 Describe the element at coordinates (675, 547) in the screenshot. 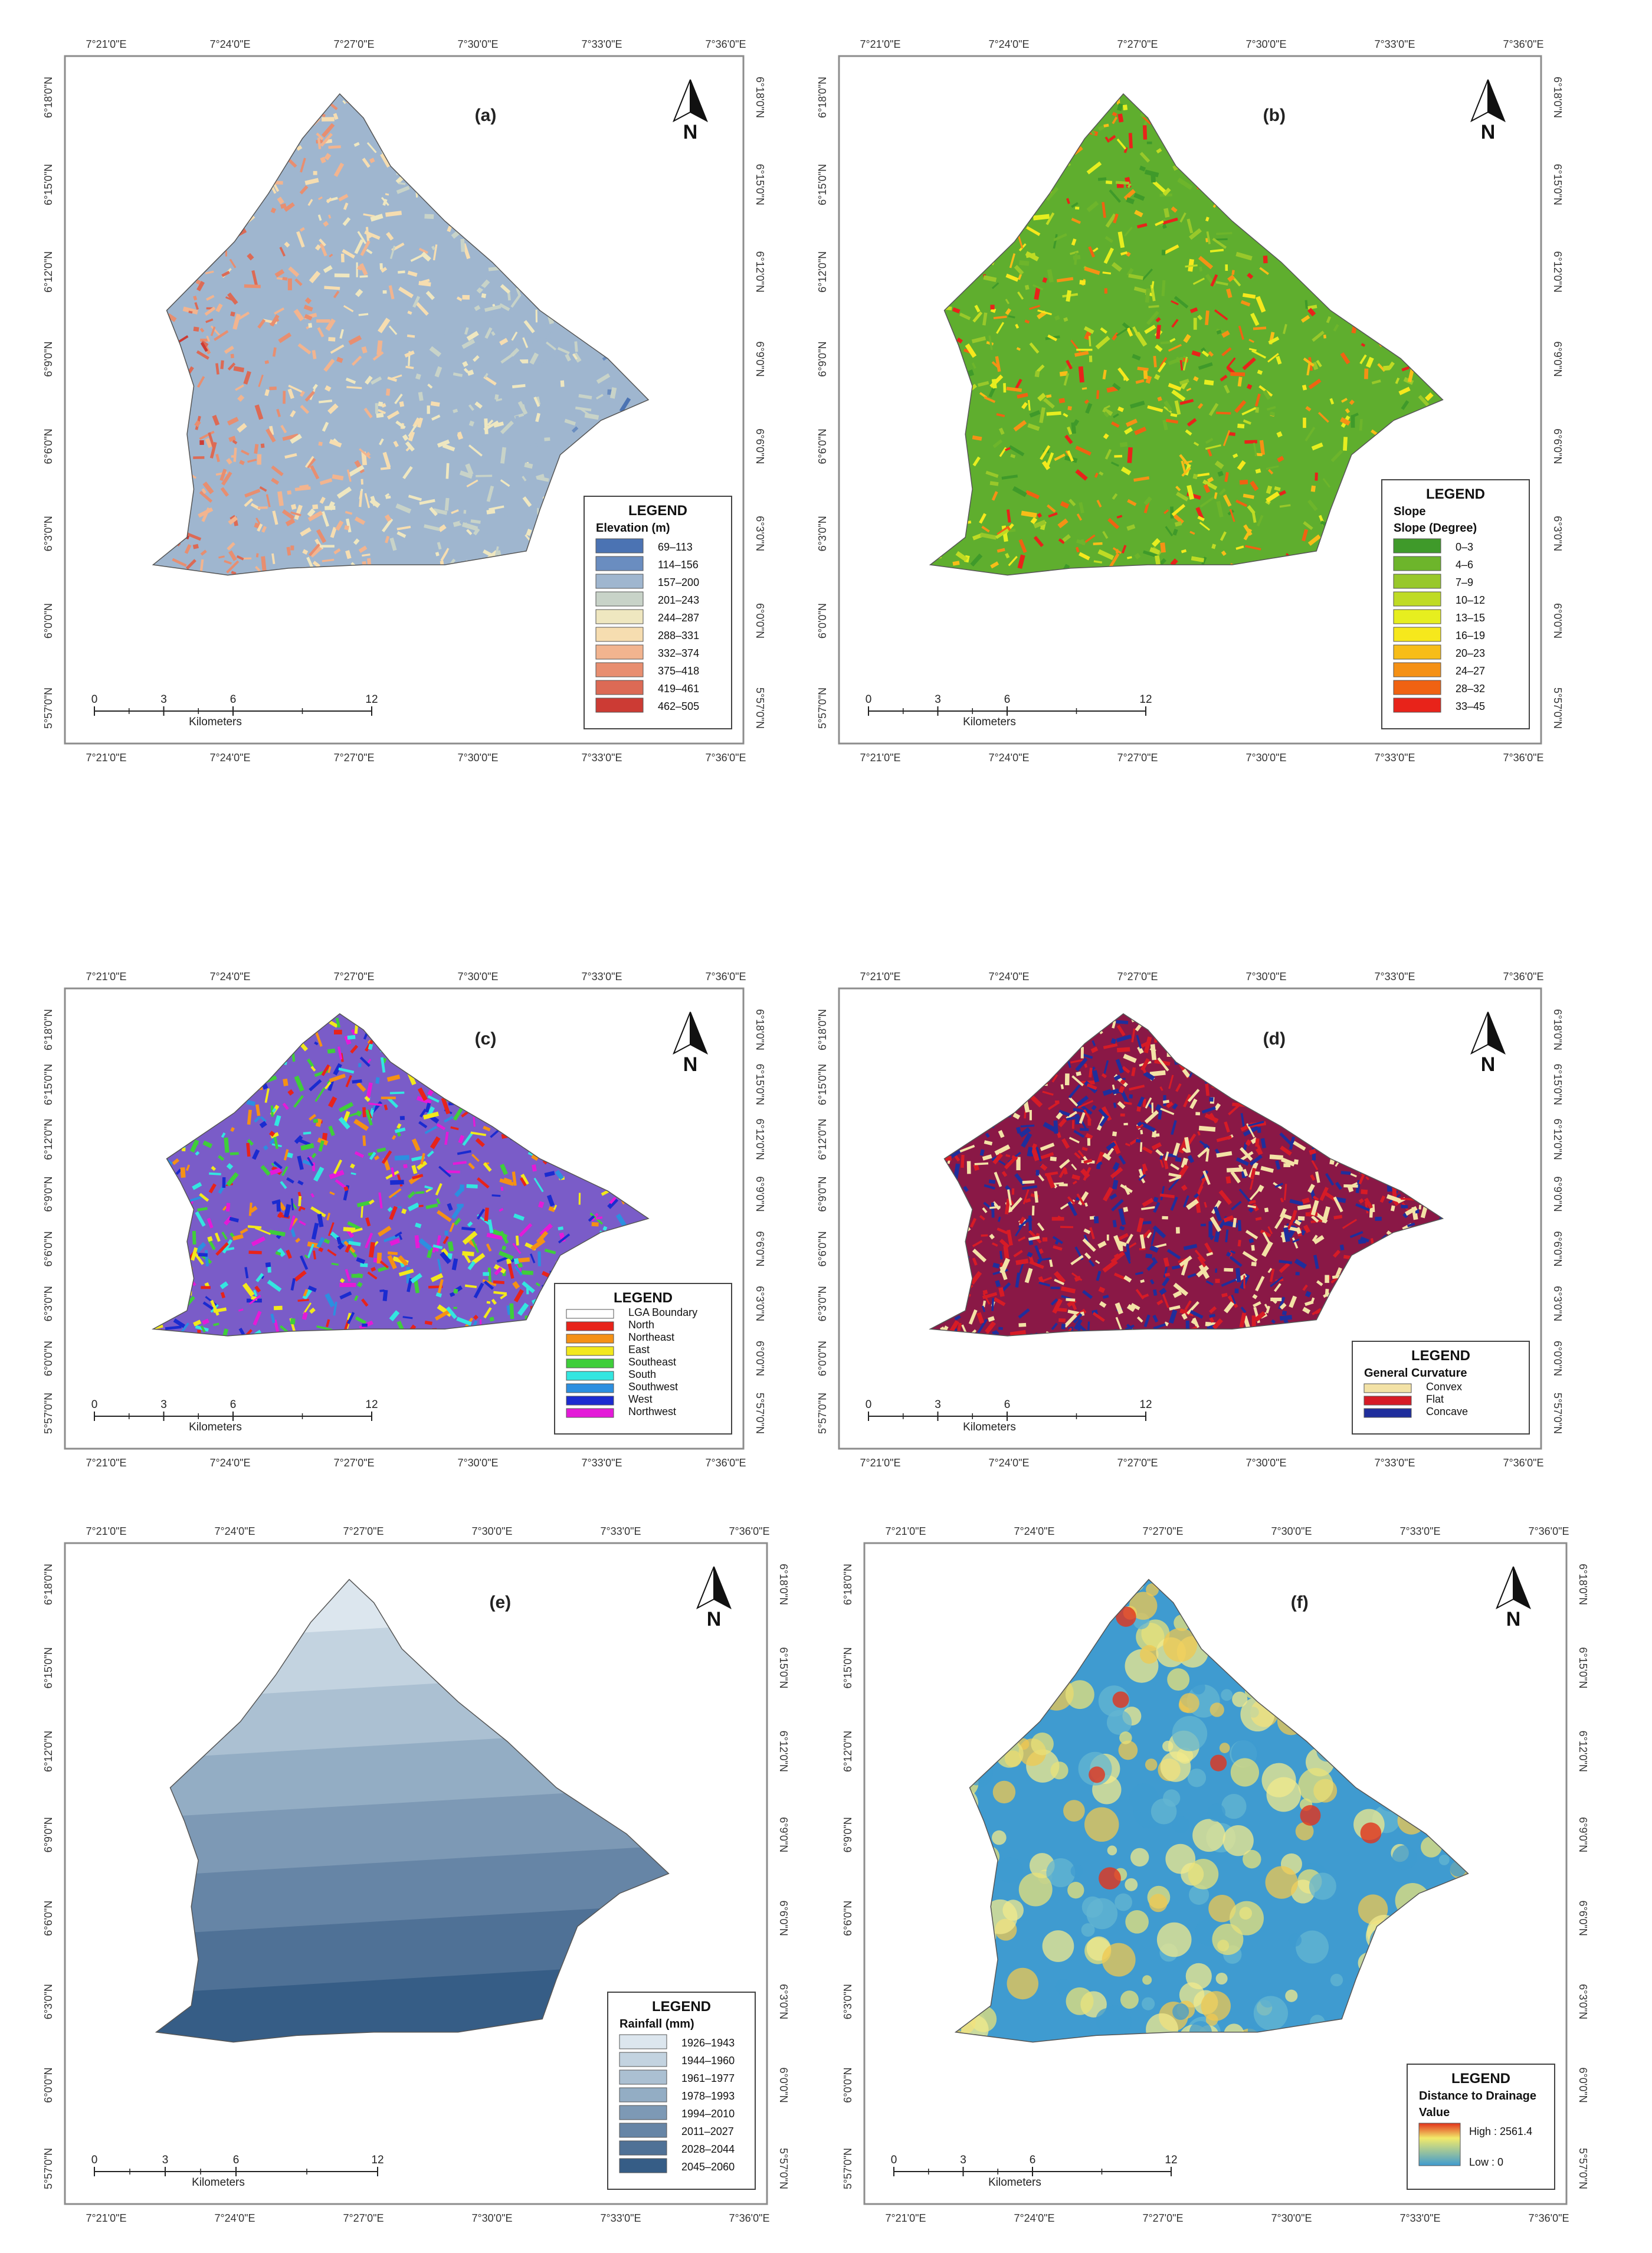

I see `legend-item-label: 69–113` at that location.